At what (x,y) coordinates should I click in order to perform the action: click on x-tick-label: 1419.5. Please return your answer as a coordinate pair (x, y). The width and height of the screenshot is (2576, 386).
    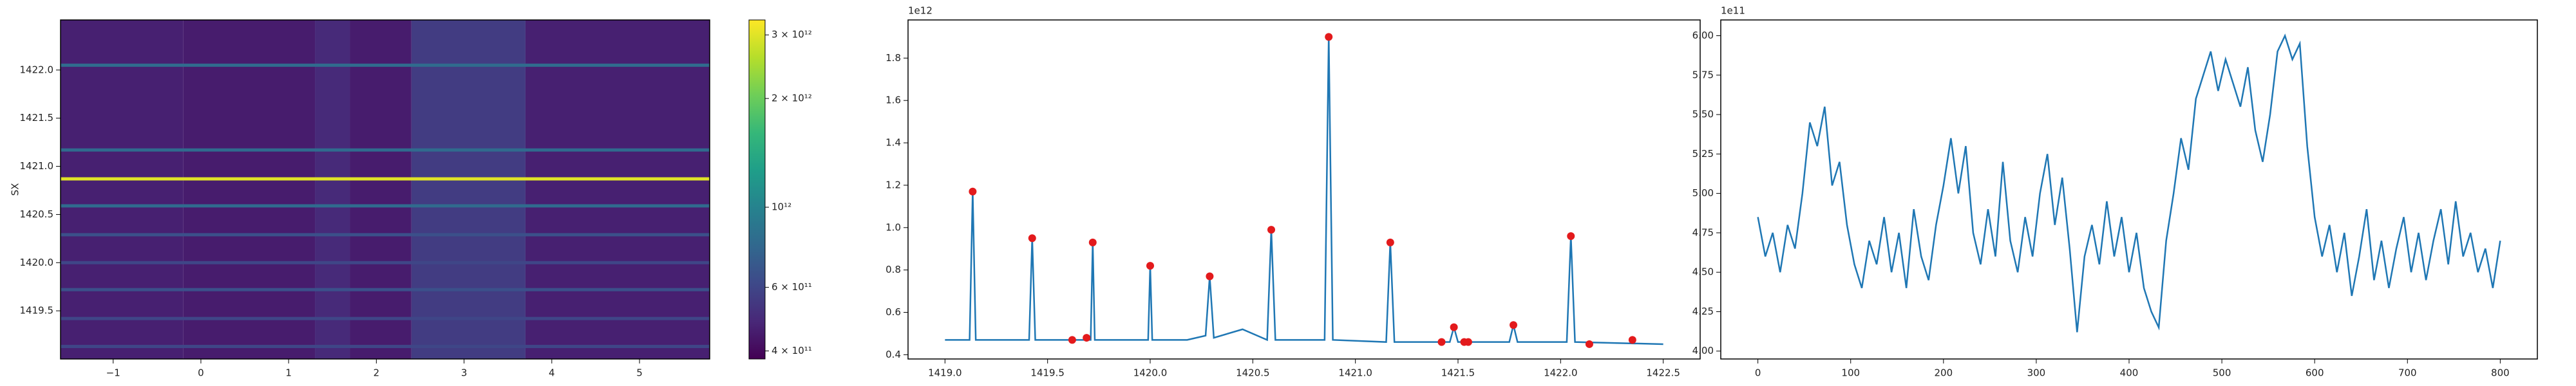
    Looking at the image, I should click on (1047, 373).